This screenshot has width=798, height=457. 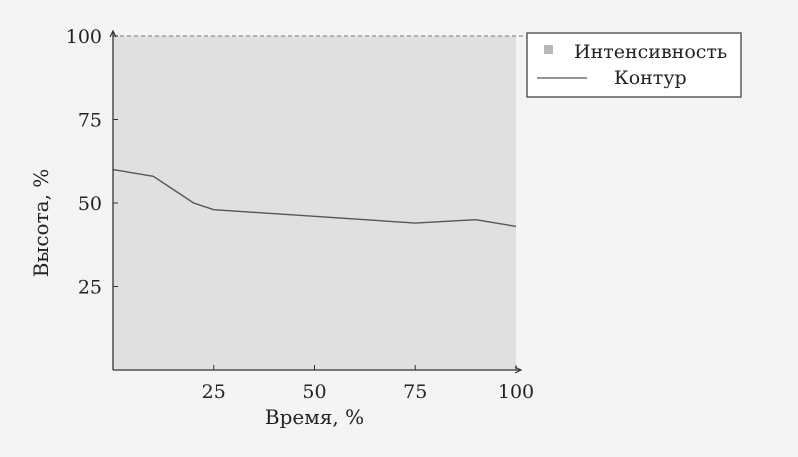 I want to click on y-tick-label: 75, so click(x=90, y=121).